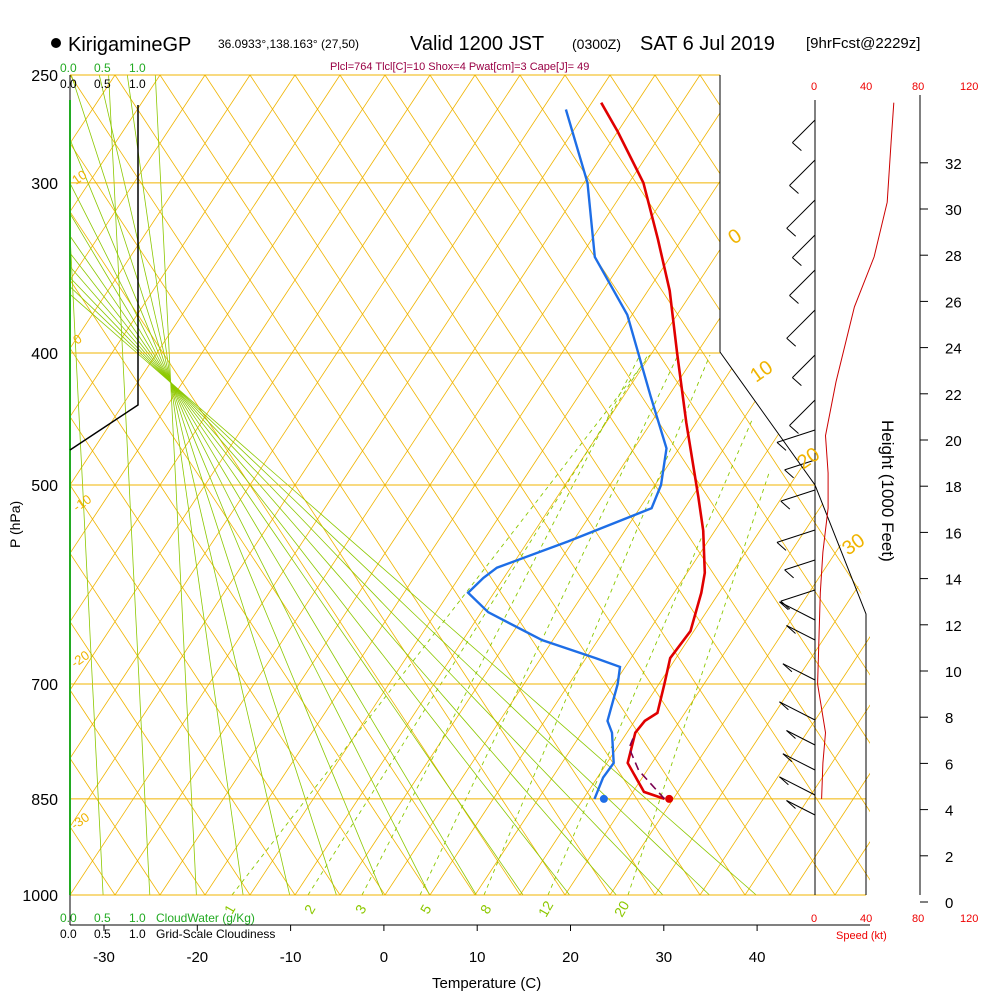 Image resolution: width=1000 pixels, height=1000 pixels. What do you see at coordinates (44, 486) in the screenshot?
I see `y-tick-label: 500` at bounding box center [44, 486].